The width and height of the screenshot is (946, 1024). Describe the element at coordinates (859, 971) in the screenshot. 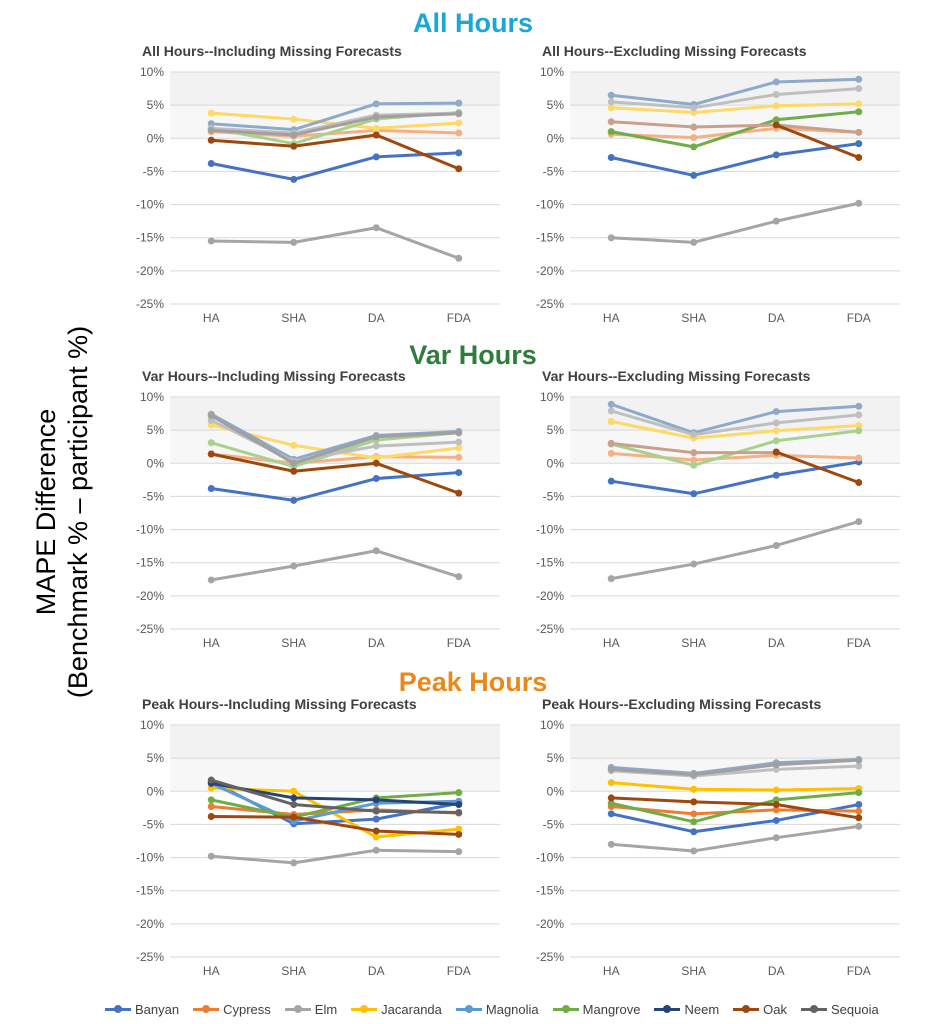

I see `x-tick-label: FDA` at that location.